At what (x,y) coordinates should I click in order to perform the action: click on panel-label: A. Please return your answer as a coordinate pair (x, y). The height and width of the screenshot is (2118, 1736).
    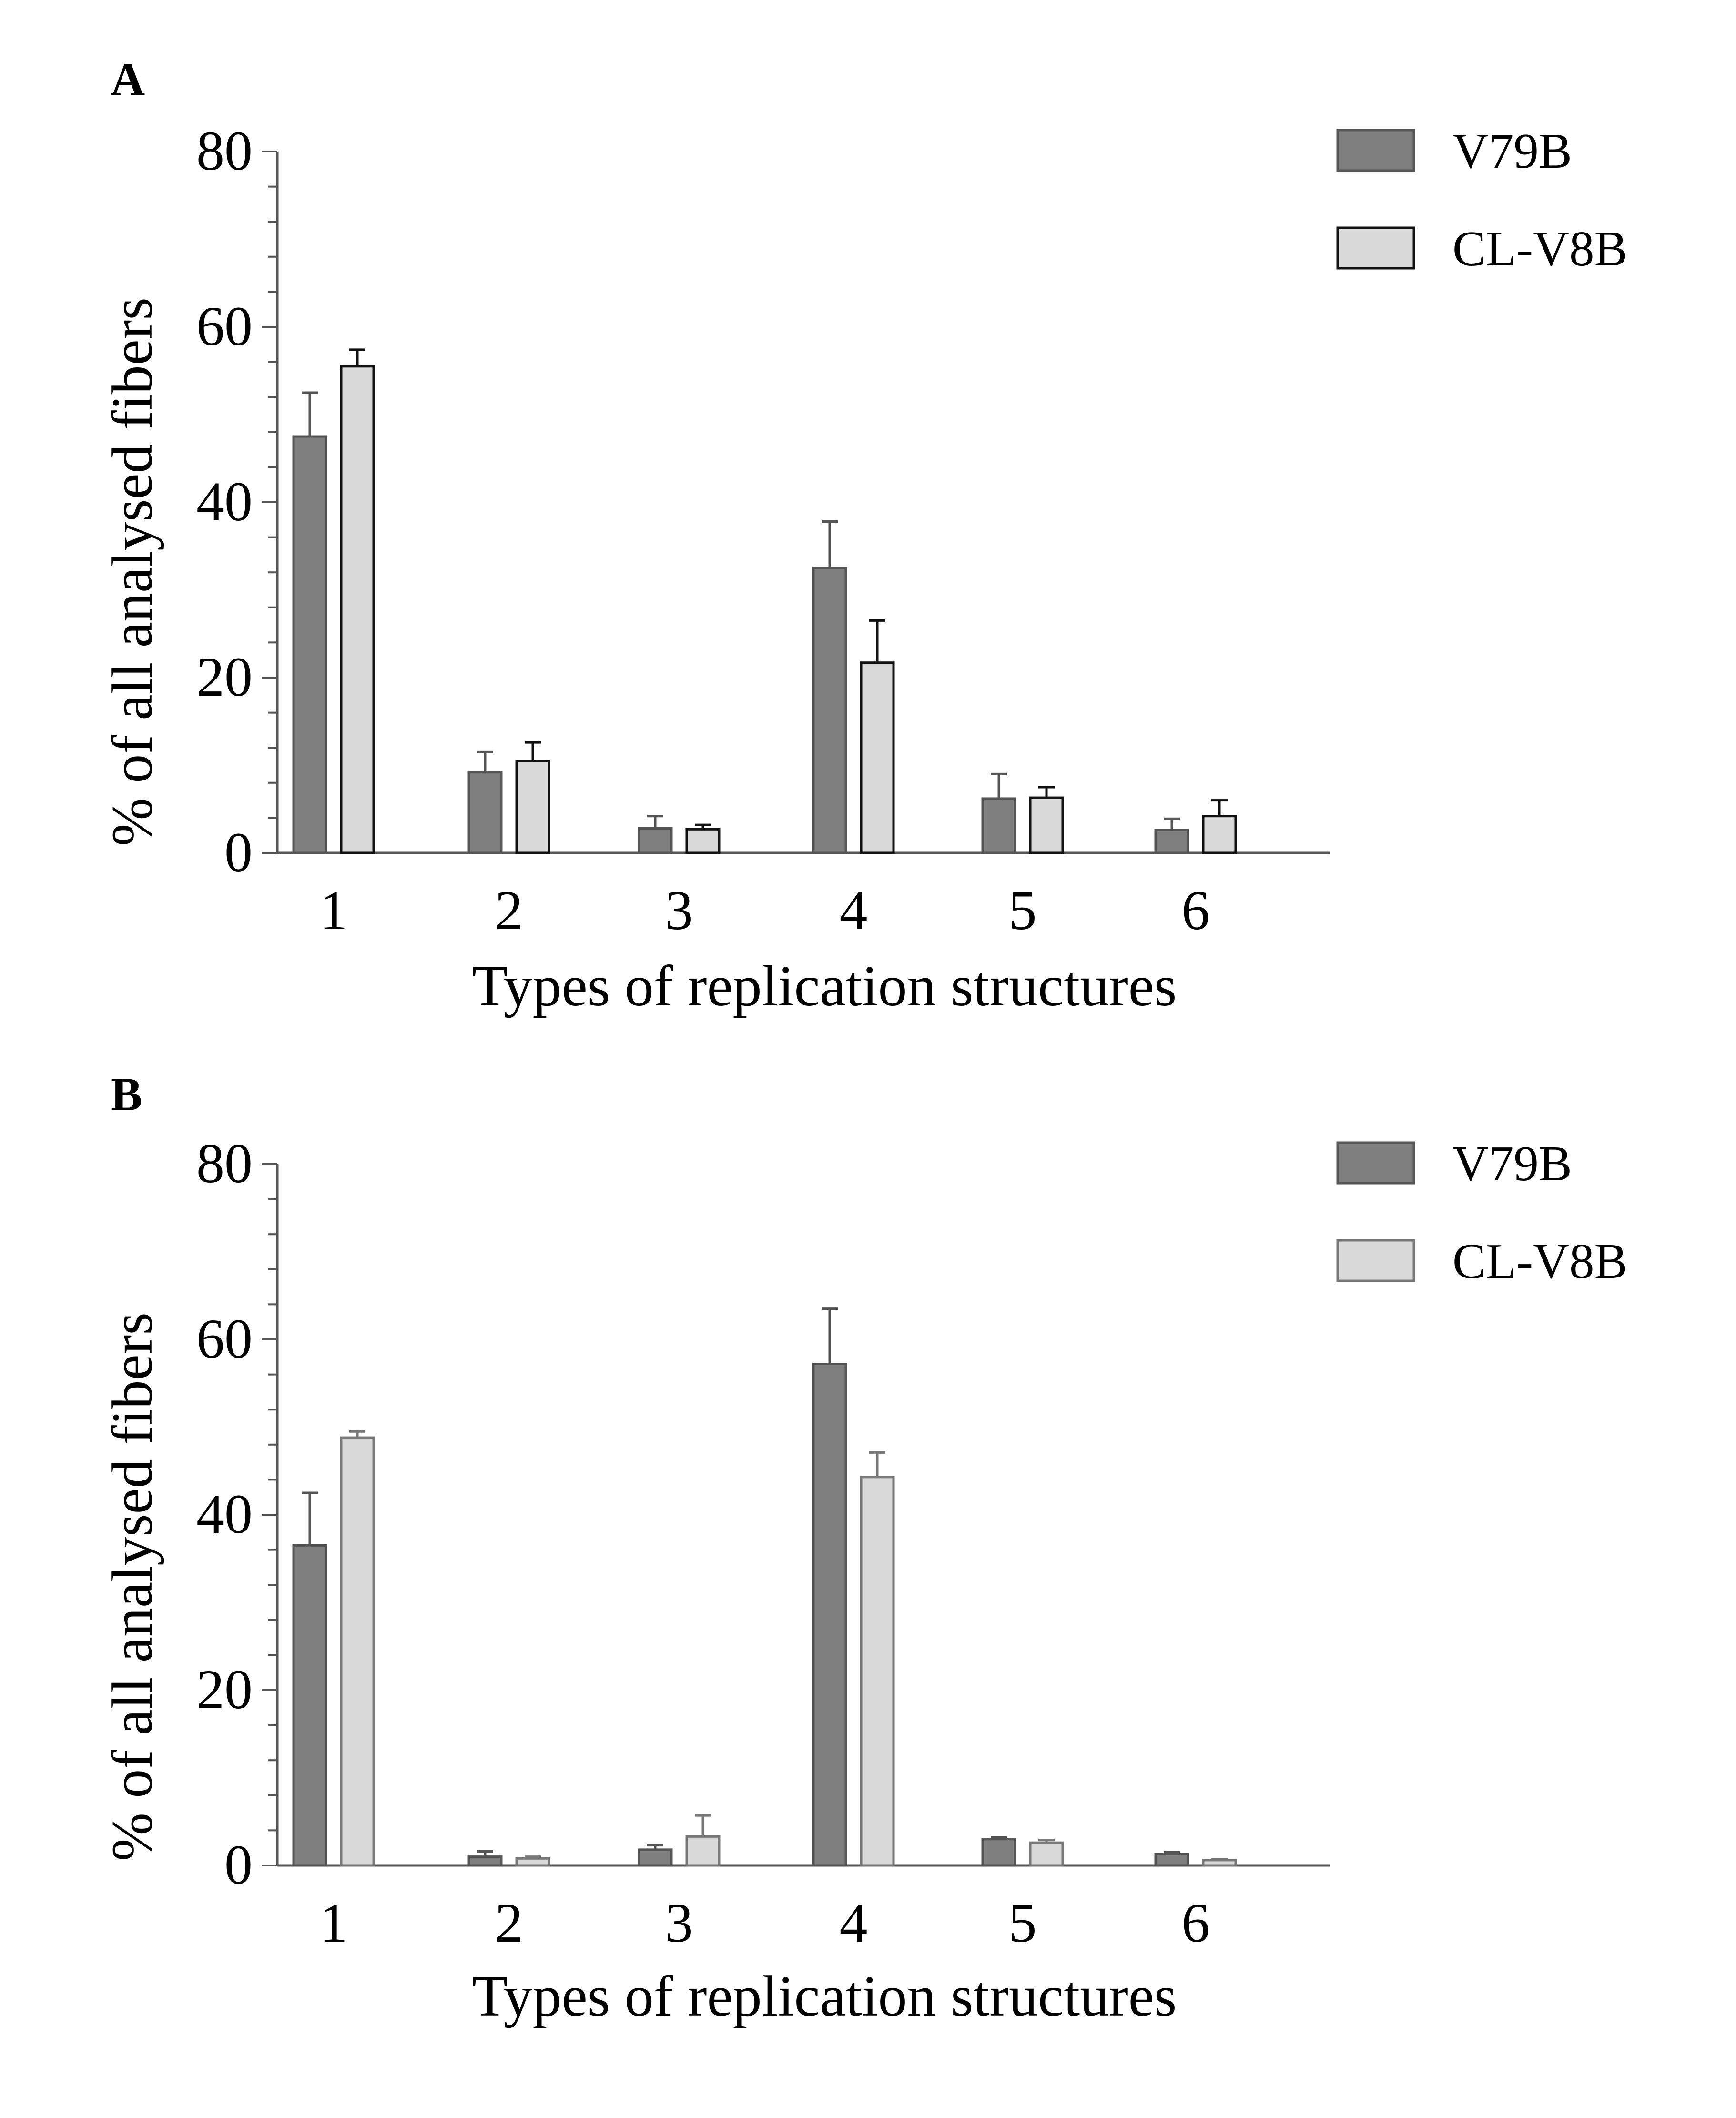
    Looking at the image, I should click on (128, 79).